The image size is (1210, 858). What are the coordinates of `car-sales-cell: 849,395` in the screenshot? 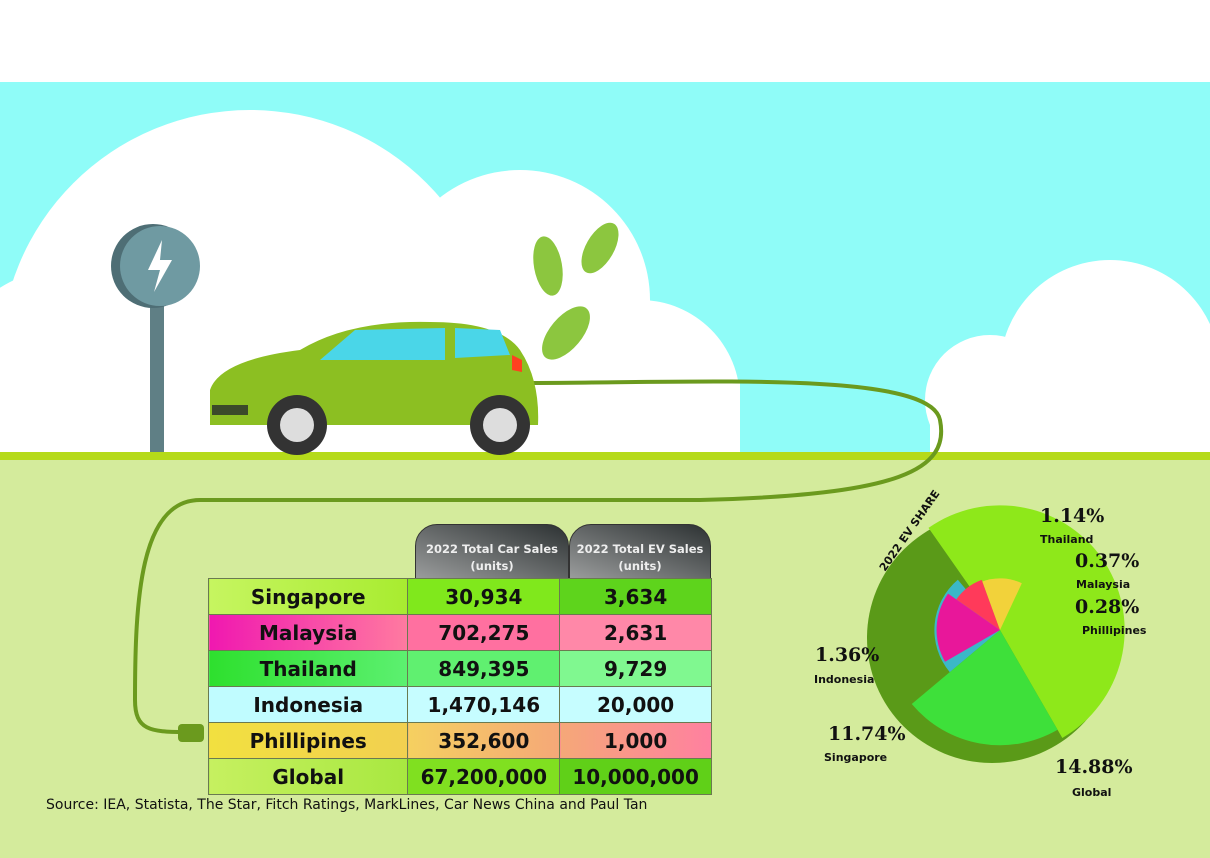 It's located at (484, 668).